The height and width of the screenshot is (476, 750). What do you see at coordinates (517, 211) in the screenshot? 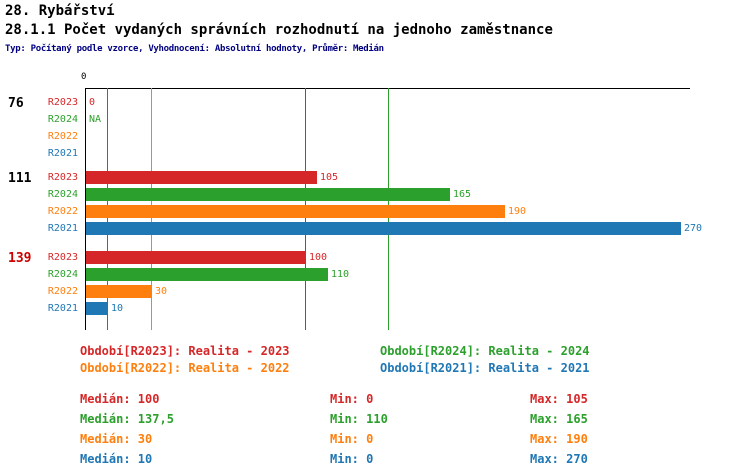
I see `bar-value-label: 190` at bounding box center [517, 211].